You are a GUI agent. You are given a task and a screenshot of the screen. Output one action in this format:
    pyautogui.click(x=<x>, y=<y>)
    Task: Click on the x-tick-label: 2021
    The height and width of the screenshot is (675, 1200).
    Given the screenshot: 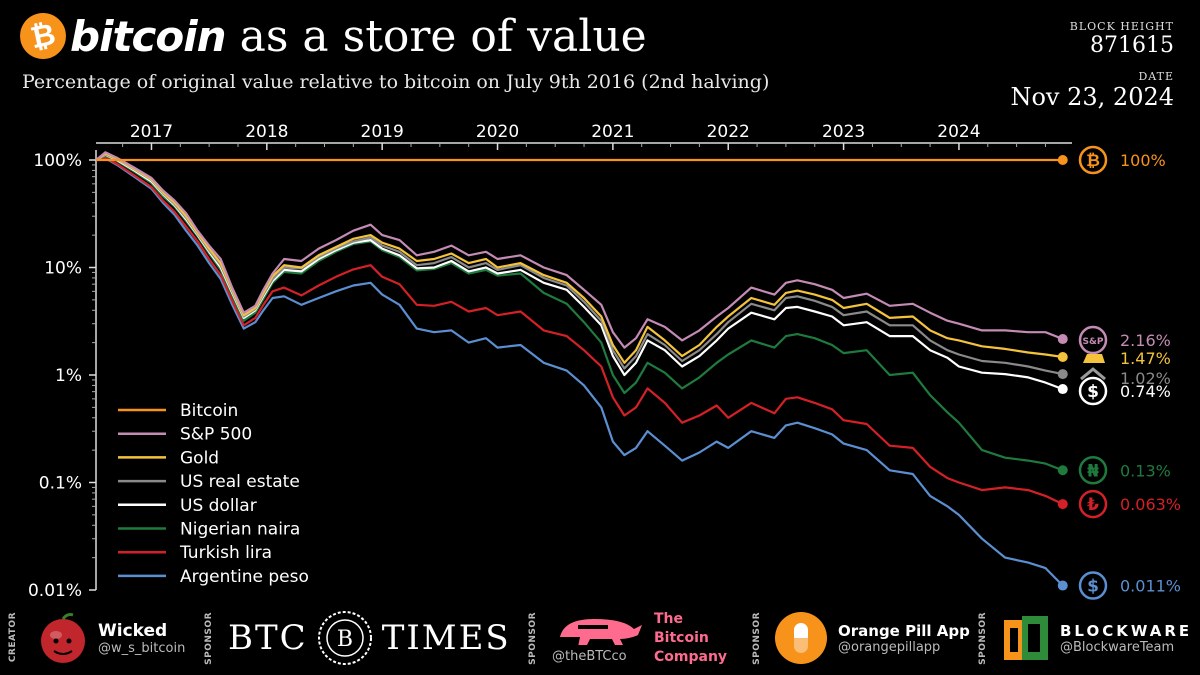 What is the action you would take?
    pyautogui.click(x=612, y=132)
    